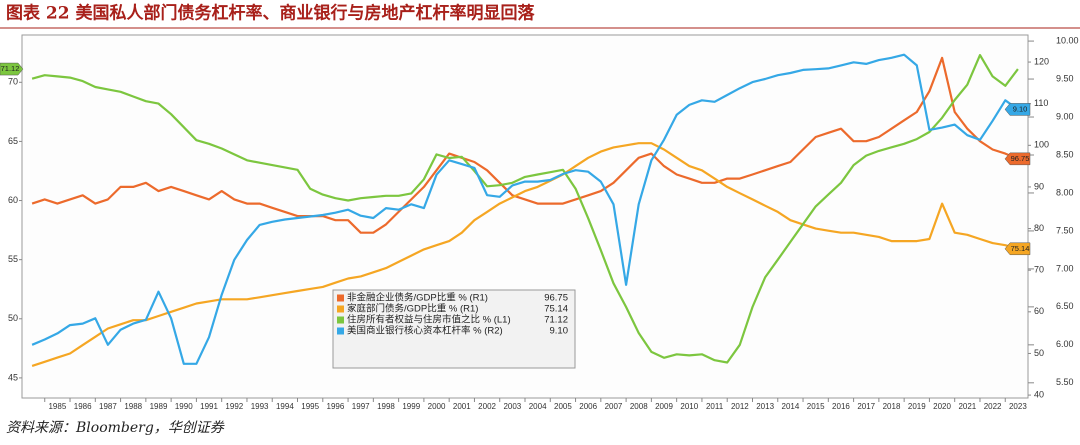 The image size is (1080, 445). Describe the element at coordinates (1065, 78) in the screenshot. I see `y3-tick-label: 9.50` at that location.